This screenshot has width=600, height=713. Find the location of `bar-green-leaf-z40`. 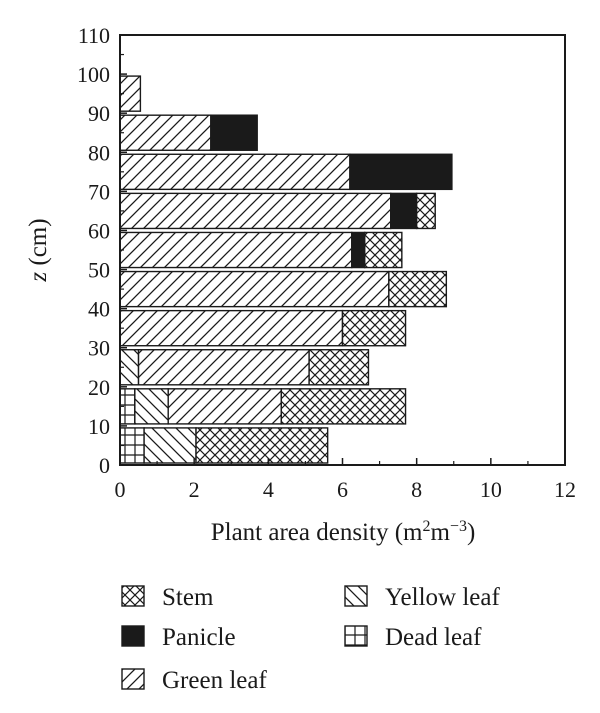

bar-green-leaf-z40 is located at coordinates (254, 289).